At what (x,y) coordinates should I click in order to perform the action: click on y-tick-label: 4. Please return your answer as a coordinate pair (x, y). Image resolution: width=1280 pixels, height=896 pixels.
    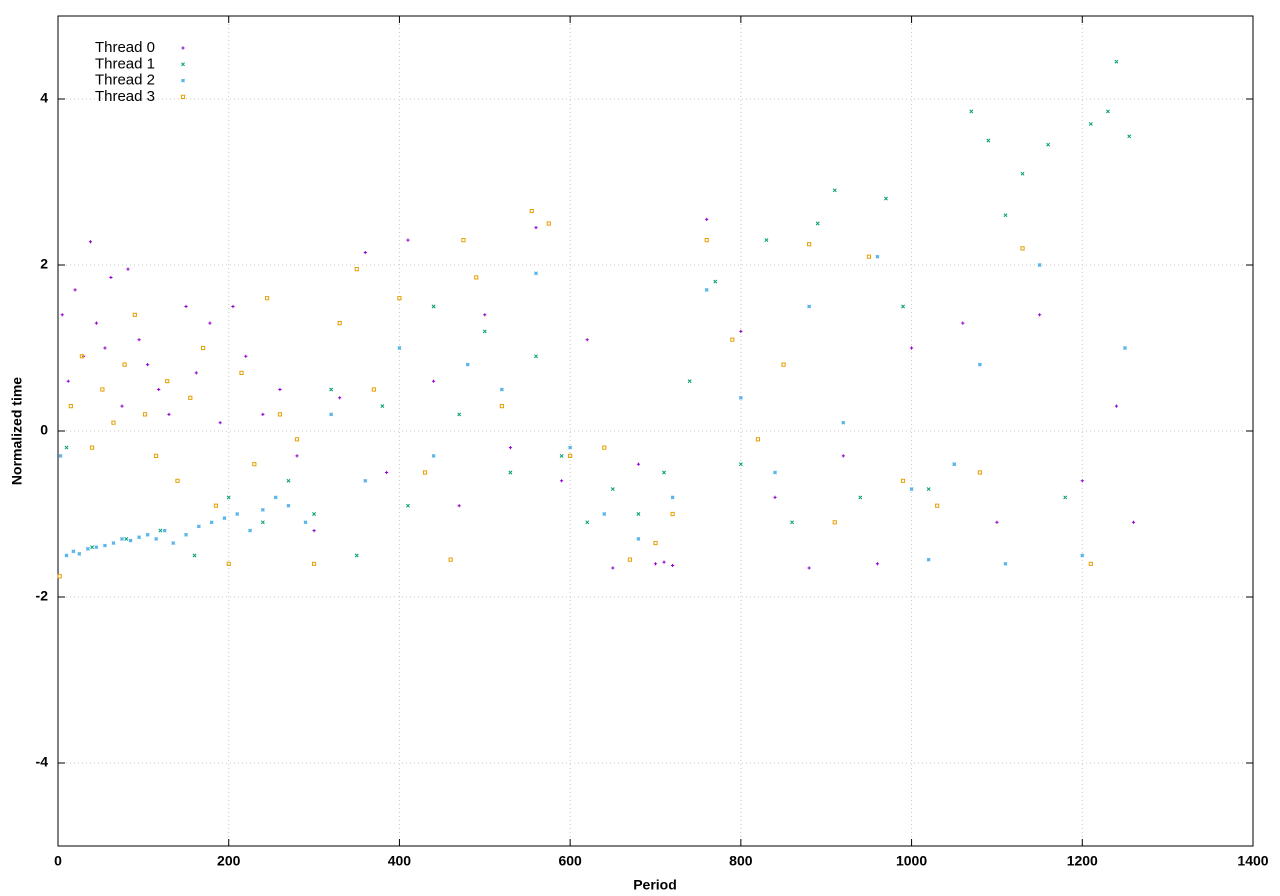
    Looking at the image, I should click on (44, 98).